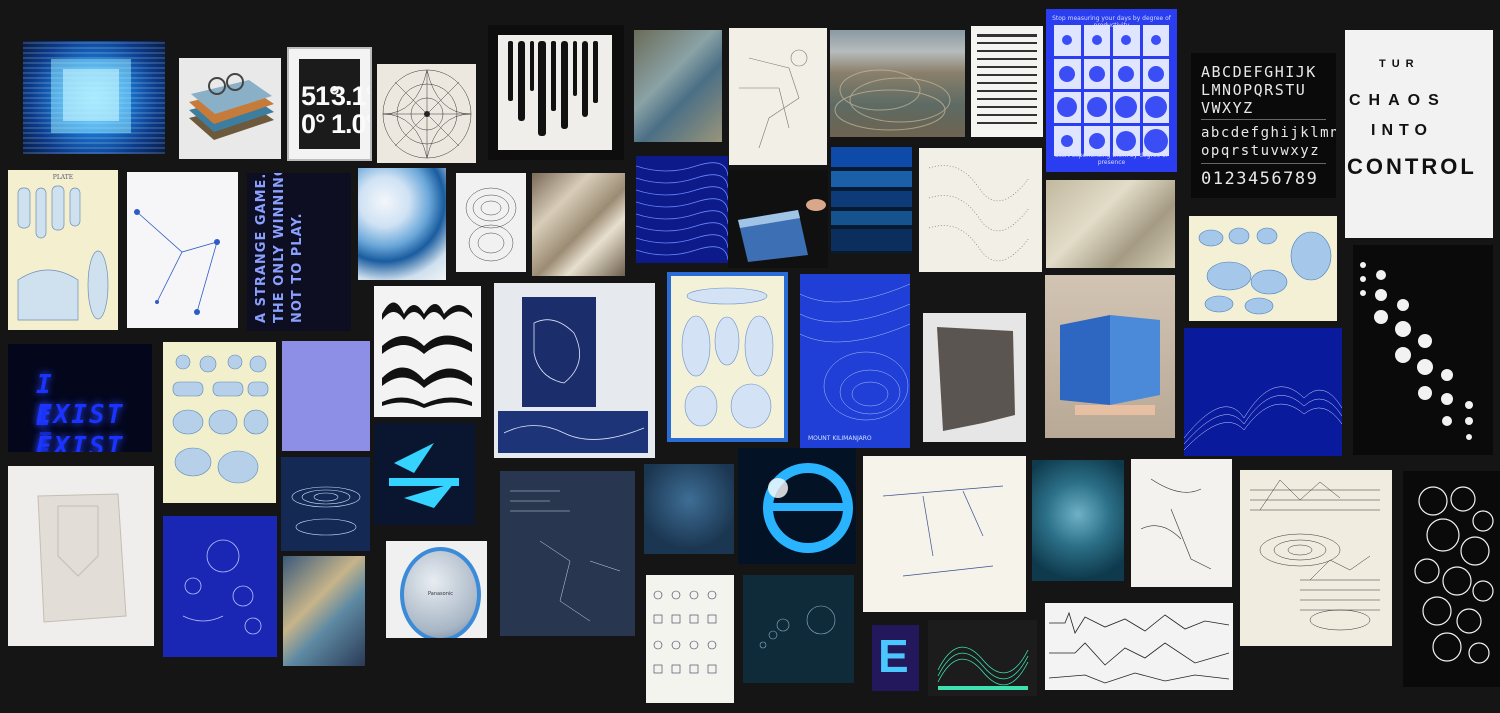  I want to click on neon-glitch-image, so click(424, 474).